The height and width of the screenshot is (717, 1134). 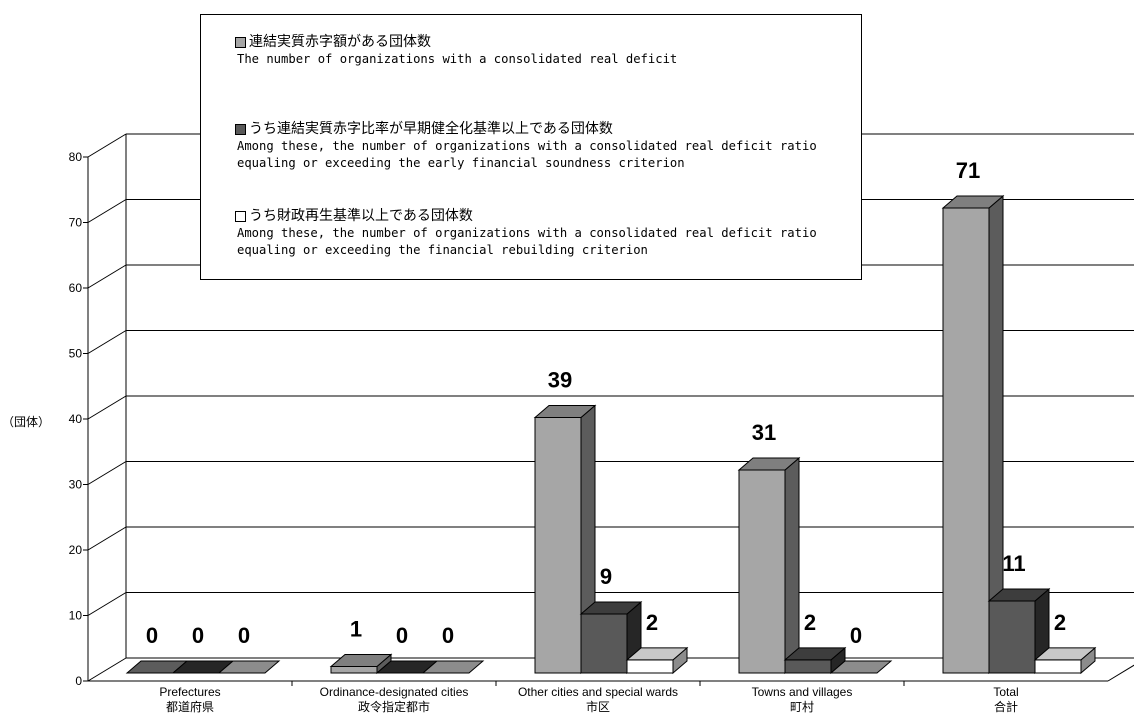 What do you see at coordinates (598, 692) in the screenshot?
I see `category-label-en: Other cities and special wards` at bounding box center [598, 692].